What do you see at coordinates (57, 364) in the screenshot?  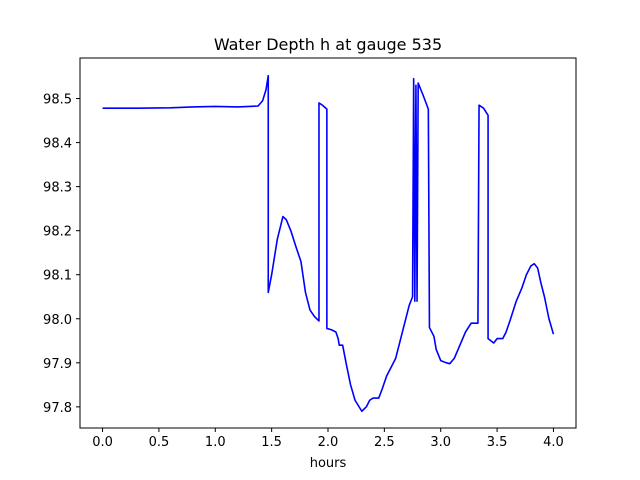 I see `y-tick-label: 97.9` at bounding box center [57, 364].